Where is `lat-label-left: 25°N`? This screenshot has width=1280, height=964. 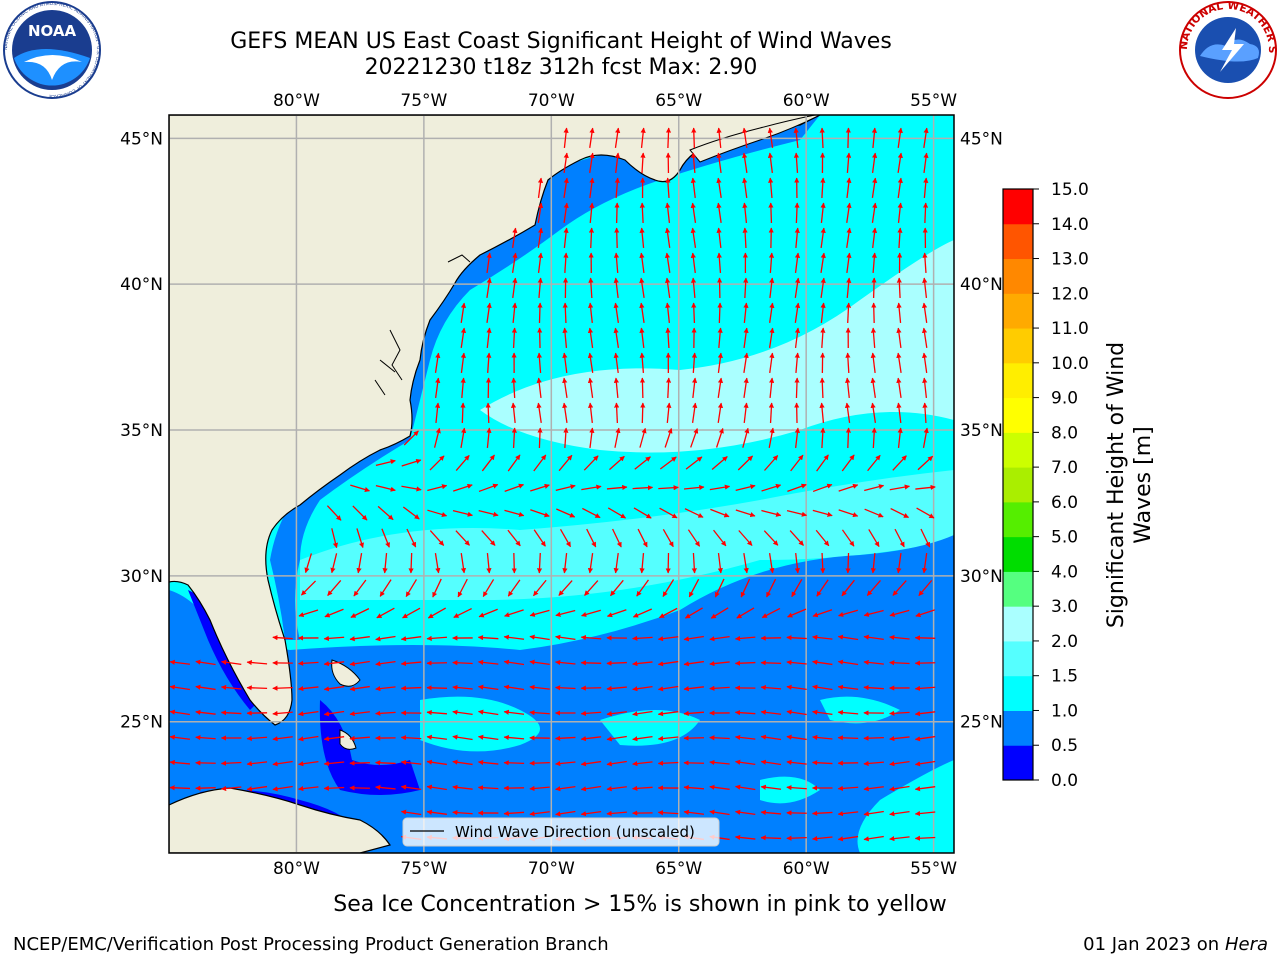 lat-label-left: 25°N is located at coordinates (141, 723).